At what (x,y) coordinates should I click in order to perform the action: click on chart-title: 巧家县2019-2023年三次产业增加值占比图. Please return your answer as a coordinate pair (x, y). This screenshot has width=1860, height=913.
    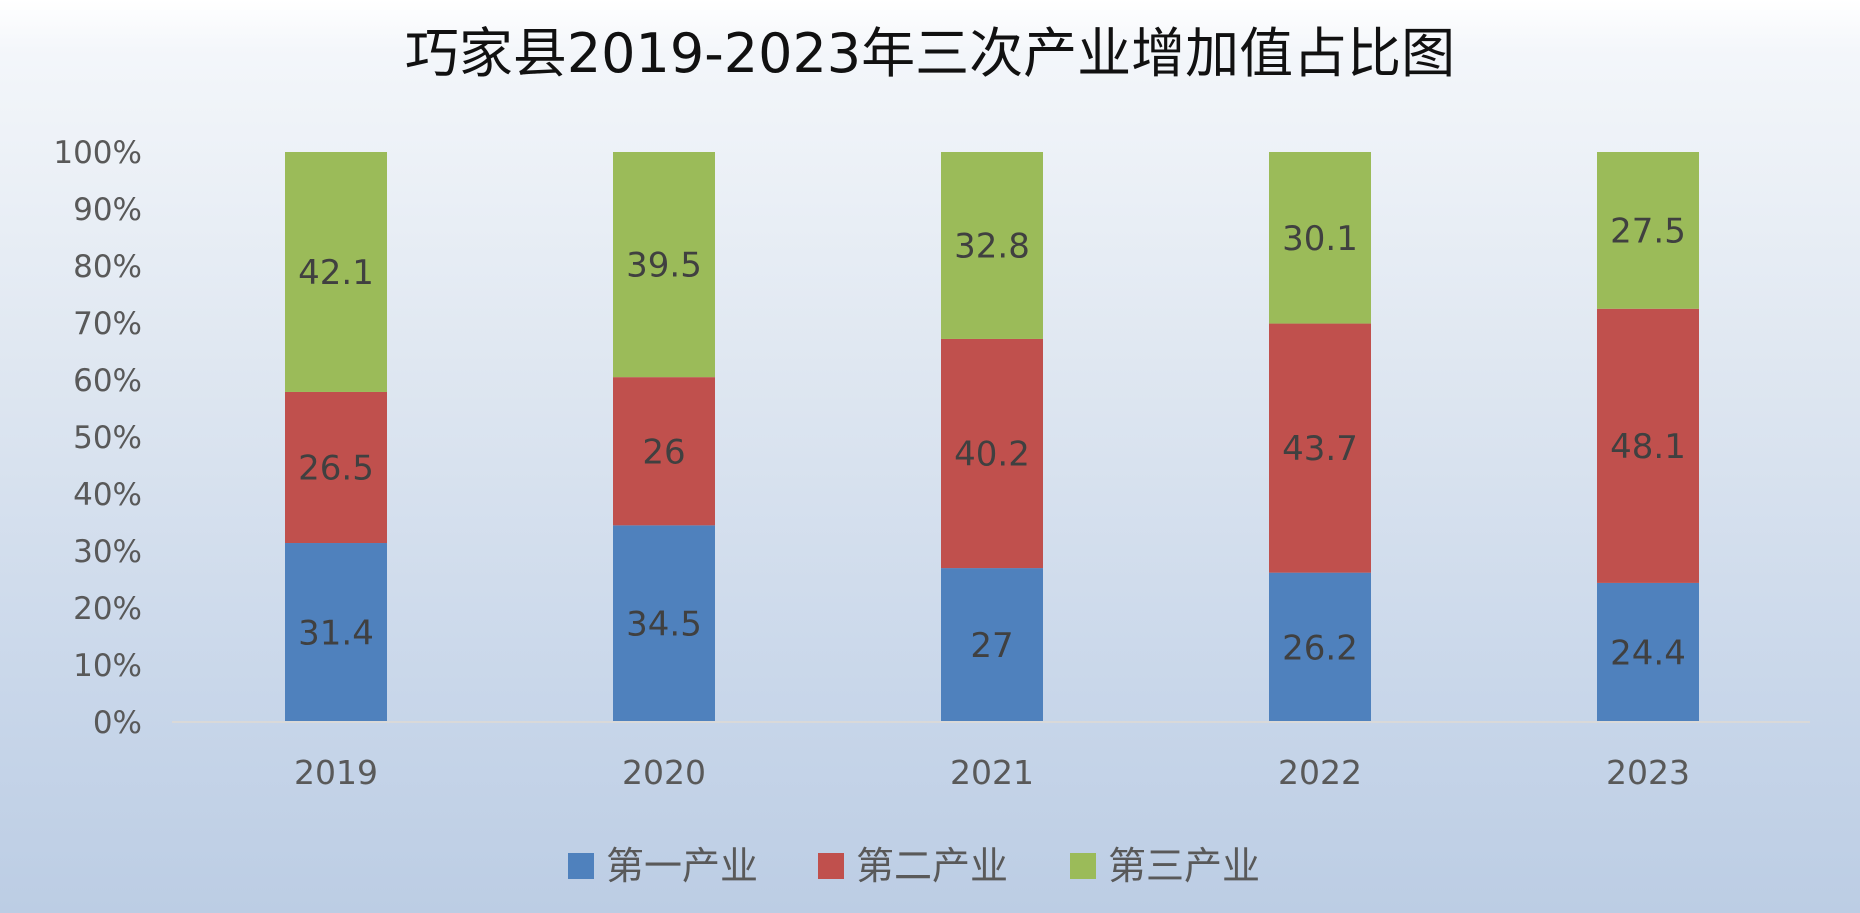
    Looking at the image, I should click on (930, 53).